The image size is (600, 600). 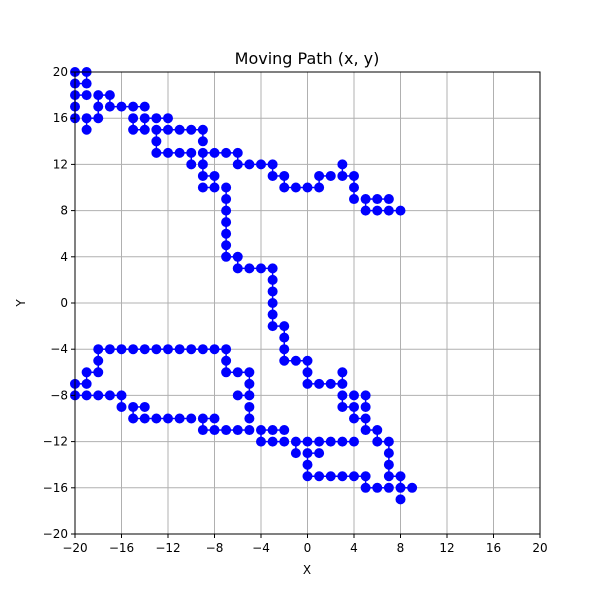 I want to click on x-tick-label: 8, so click(x=401, y=548).